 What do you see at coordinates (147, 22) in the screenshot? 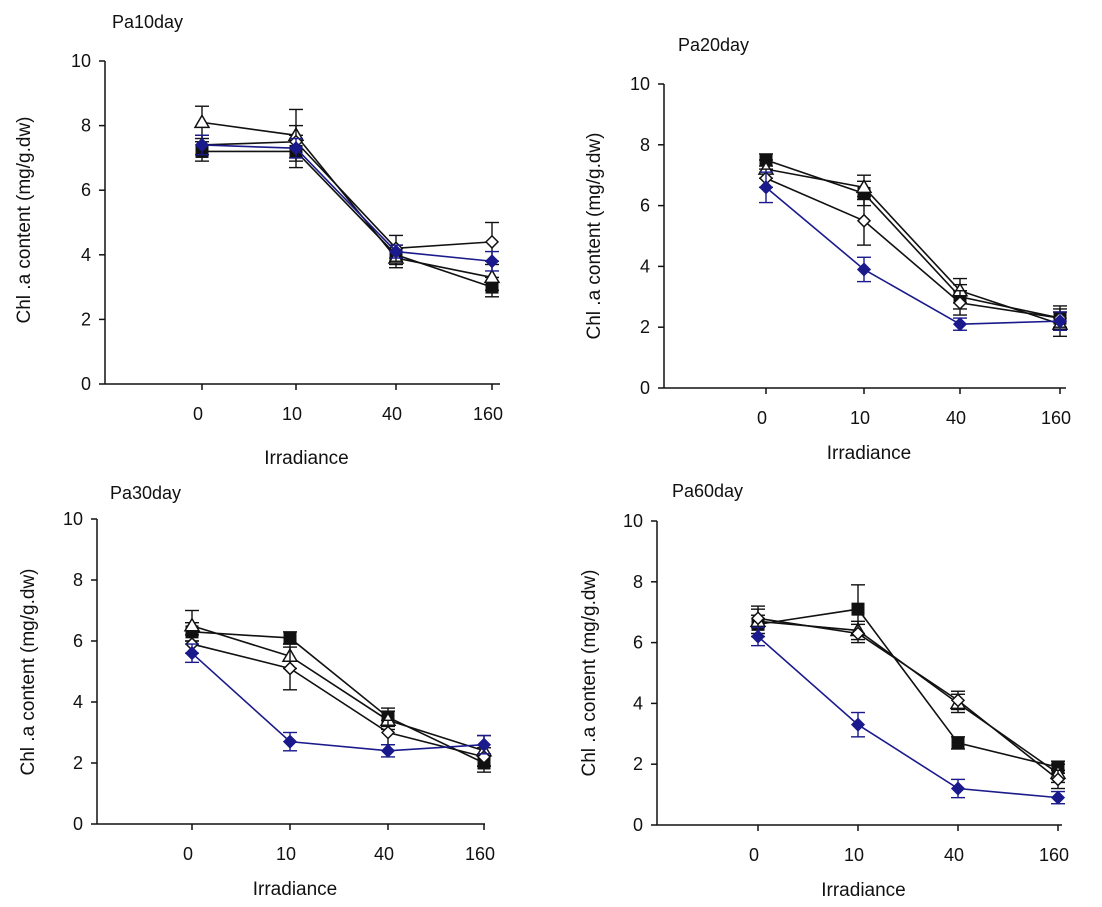
I see `chart-title: Pa10day` at bounding box center [147, 22].